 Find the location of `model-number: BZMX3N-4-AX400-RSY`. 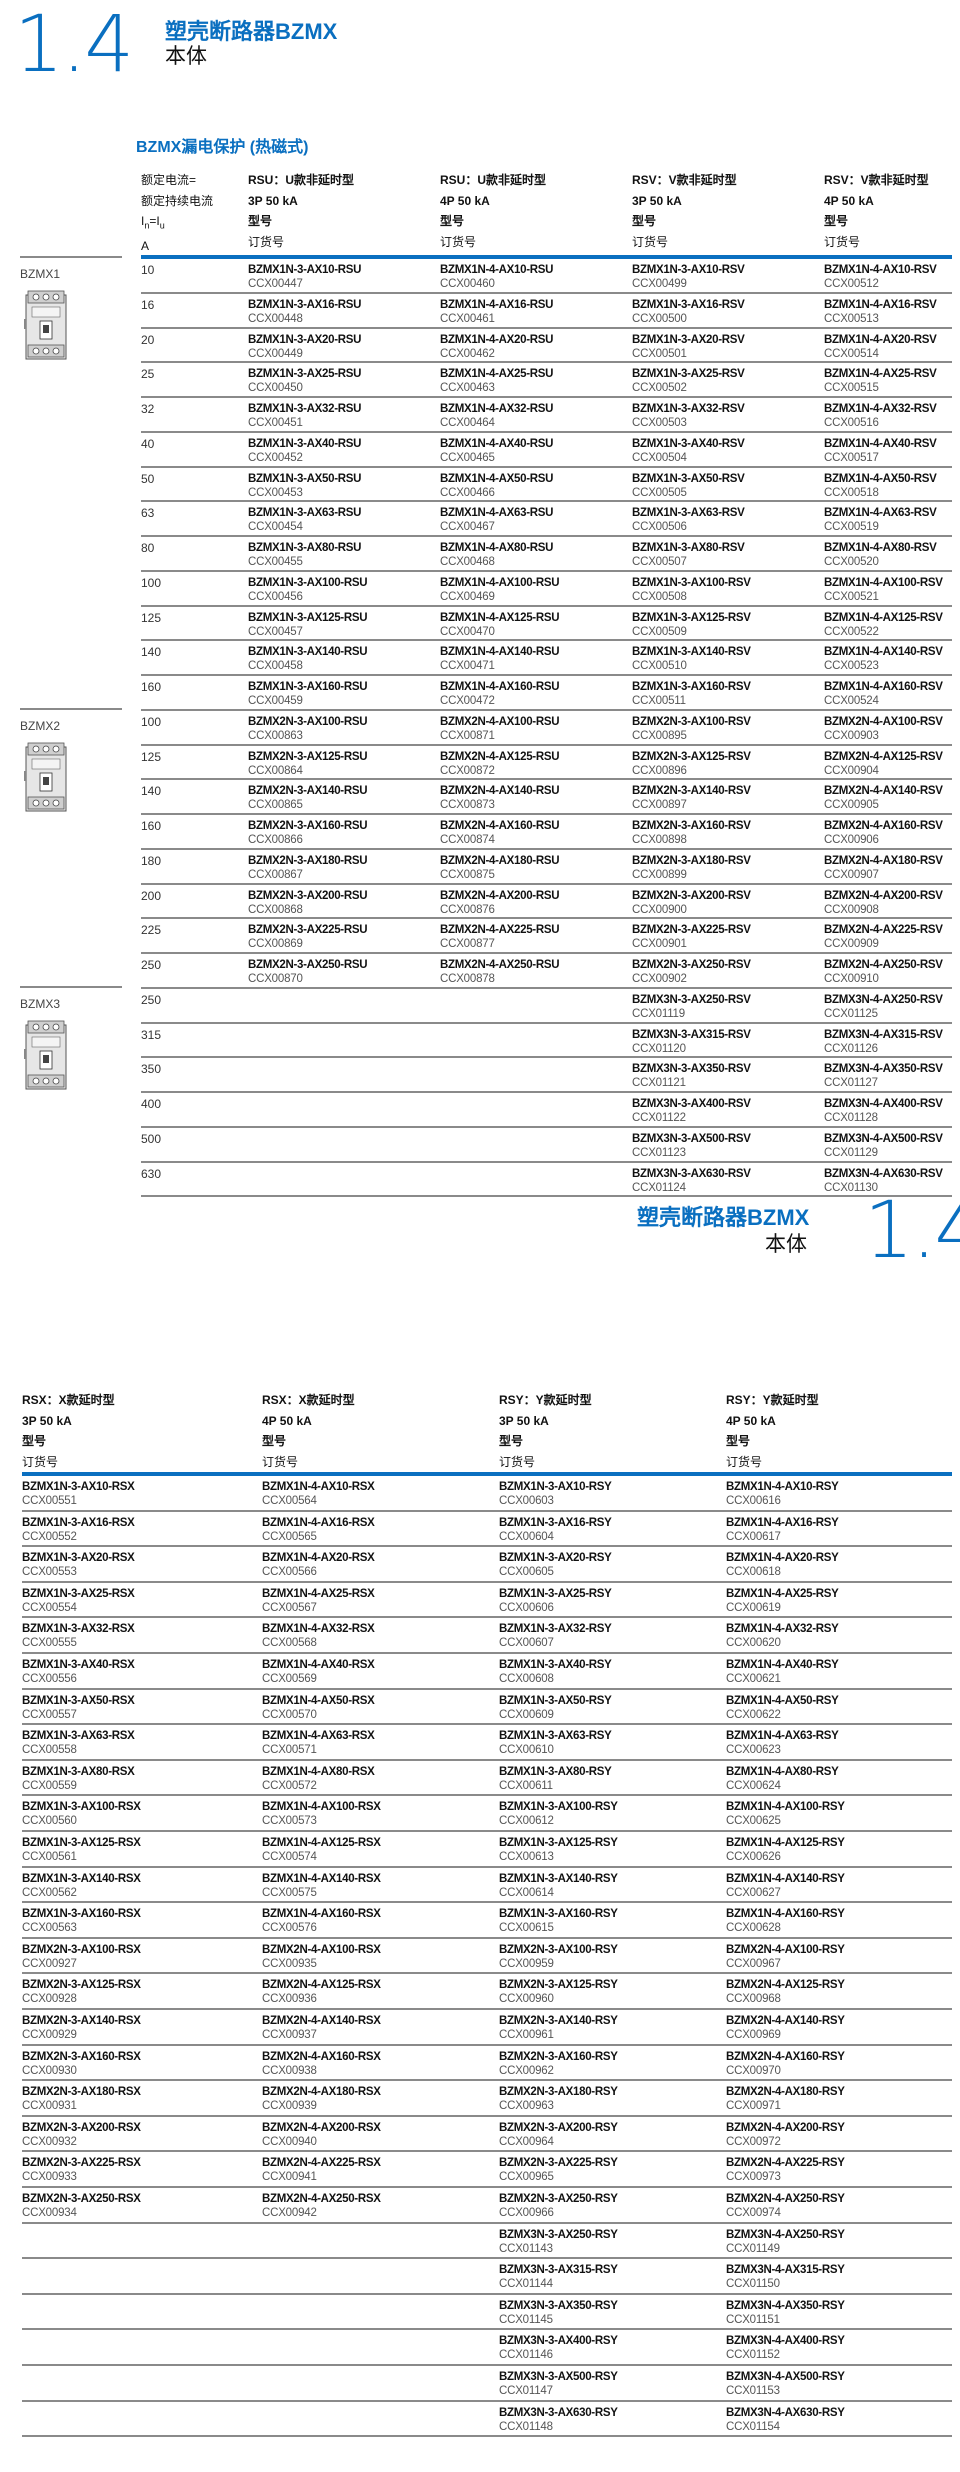

model-number: BZMX3N-4-AX400-RSY is located at coordinates (785, 2341).